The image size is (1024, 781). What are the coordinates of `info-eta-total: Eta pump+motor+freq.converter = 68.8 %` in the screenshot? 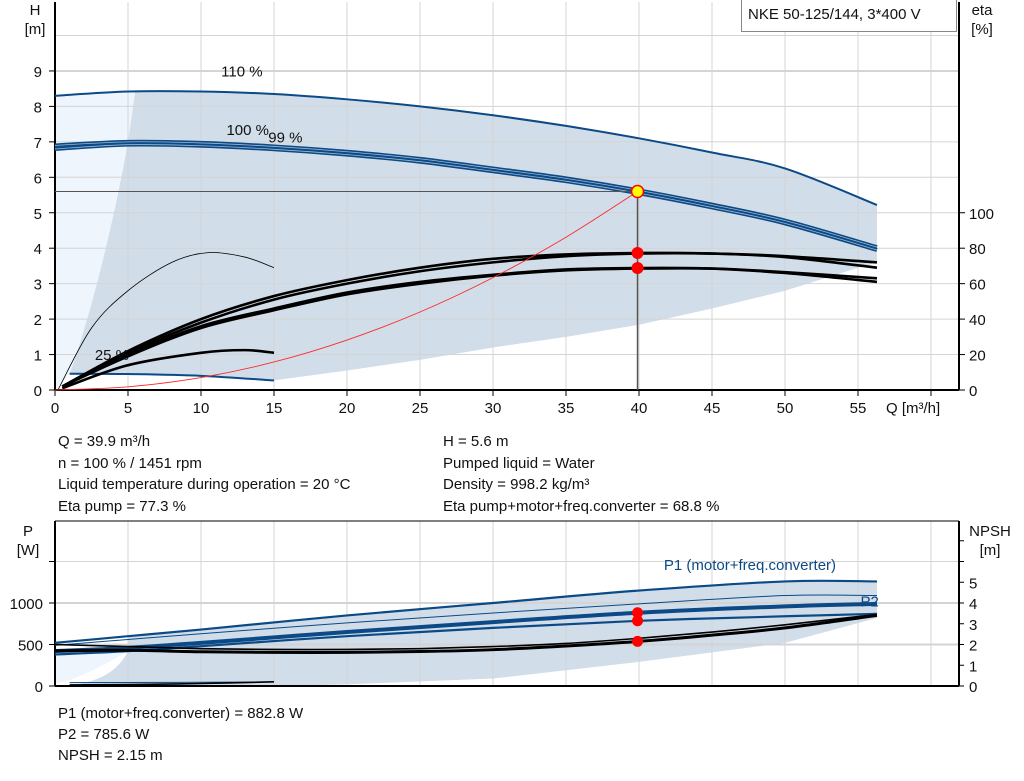 It's located at (581, 507).